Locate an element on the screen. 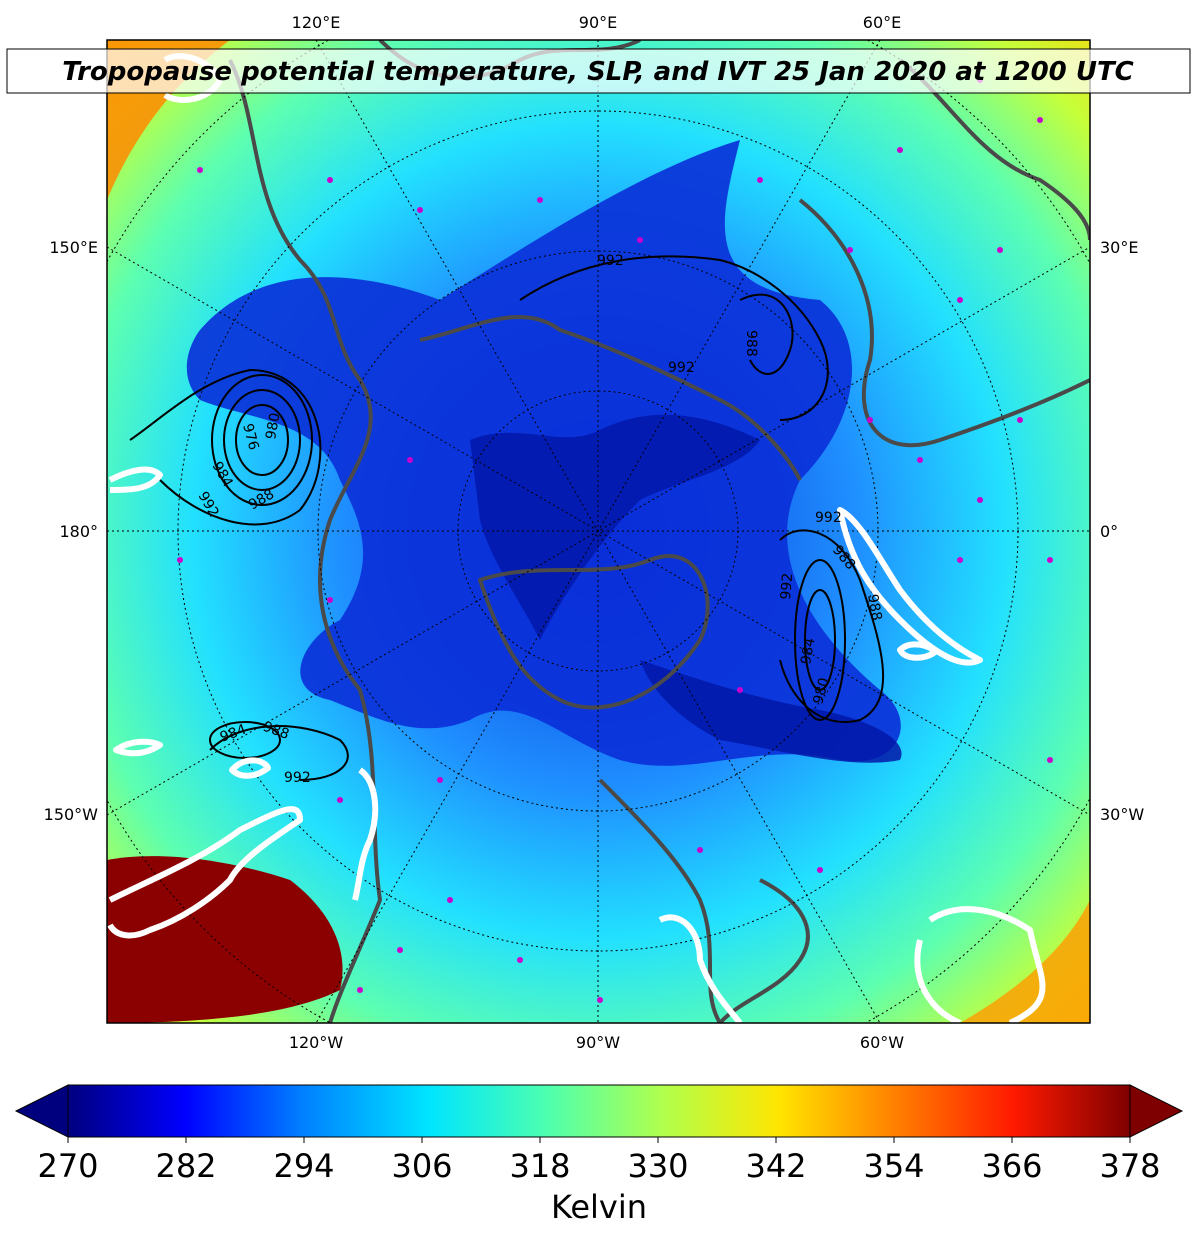 The width and height of the screenshot is (1197, 1238). colorbar-ticks: 270 282 294 306 318 330 342 354 366 378 is located at coordinates (599, 1161).